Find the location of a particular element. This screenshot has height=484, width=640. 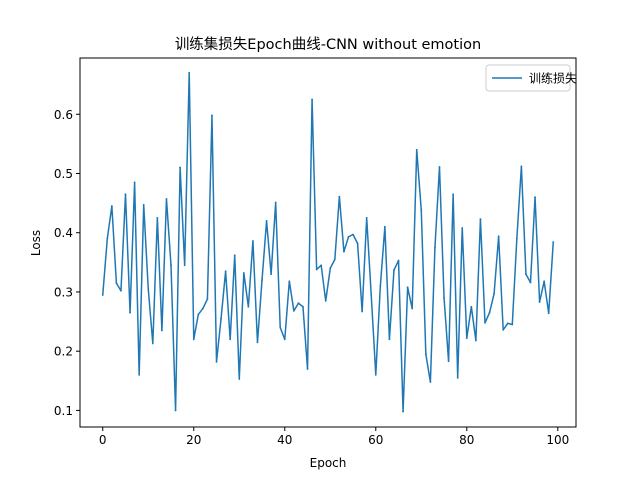

y-tick-label: 0.3 is located at coordinates (63, 292).